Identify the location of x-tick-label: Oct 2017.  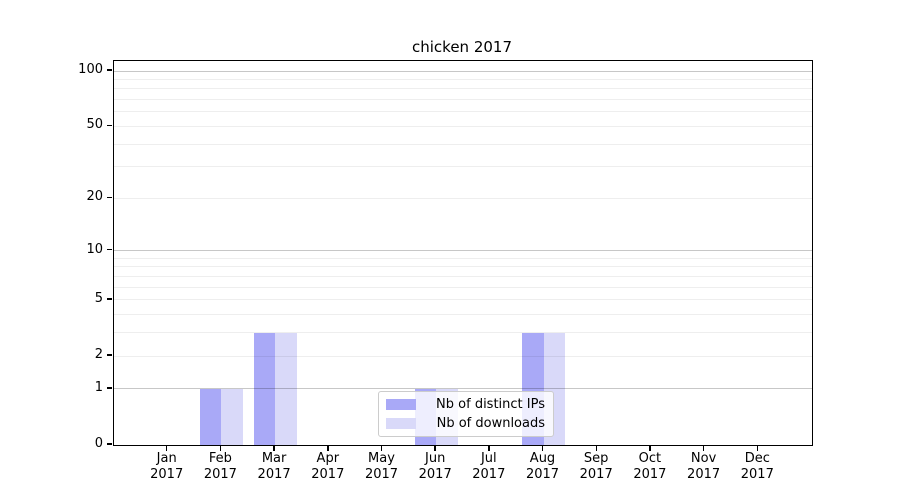
(650, 467).